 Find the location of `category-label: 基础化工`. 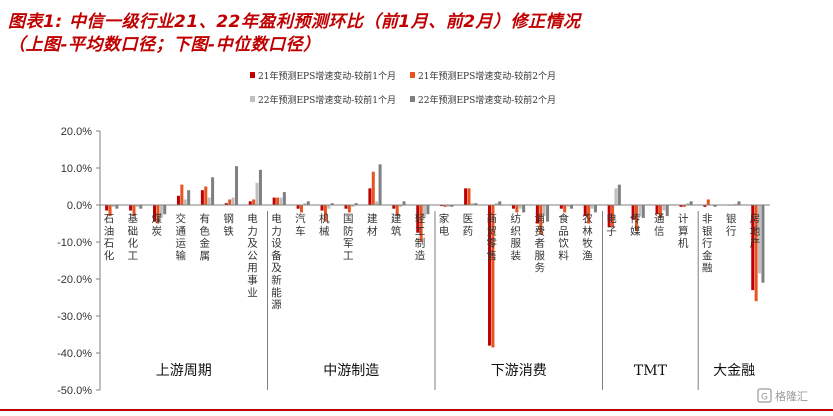

category-label: 基础化工 is located at coordinates (133, 237).